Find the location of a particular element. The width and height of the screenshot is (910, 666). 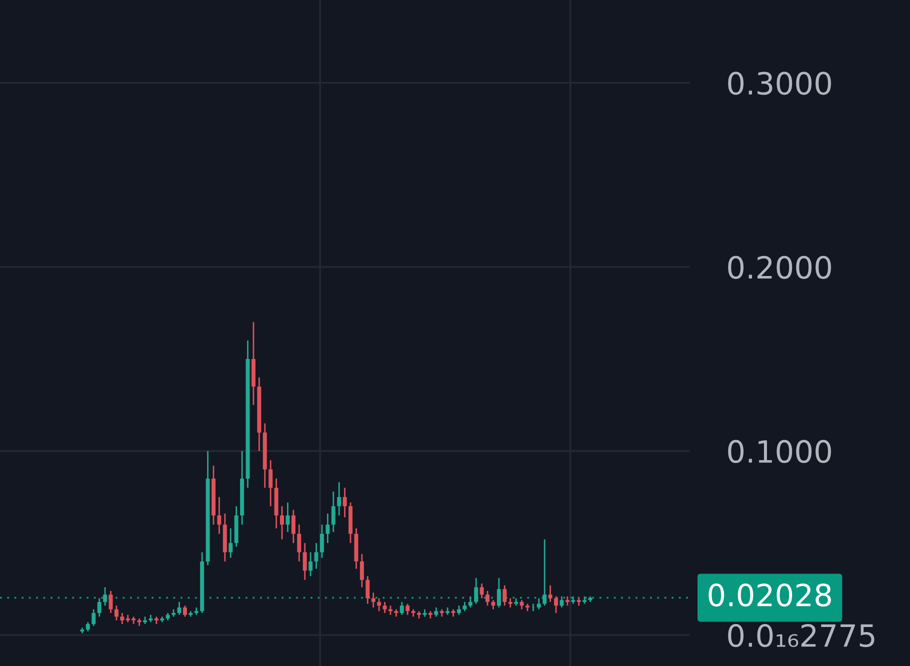

y-tick-label: 0.1000 is located at coordinates (779, 452).